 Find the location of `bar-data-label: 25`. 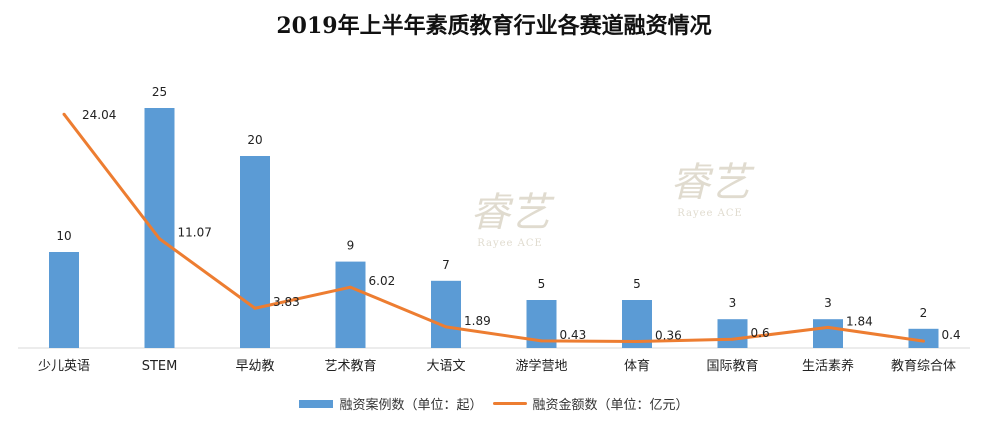

bar-data-label: 25 is located at coordinates (159, 92).